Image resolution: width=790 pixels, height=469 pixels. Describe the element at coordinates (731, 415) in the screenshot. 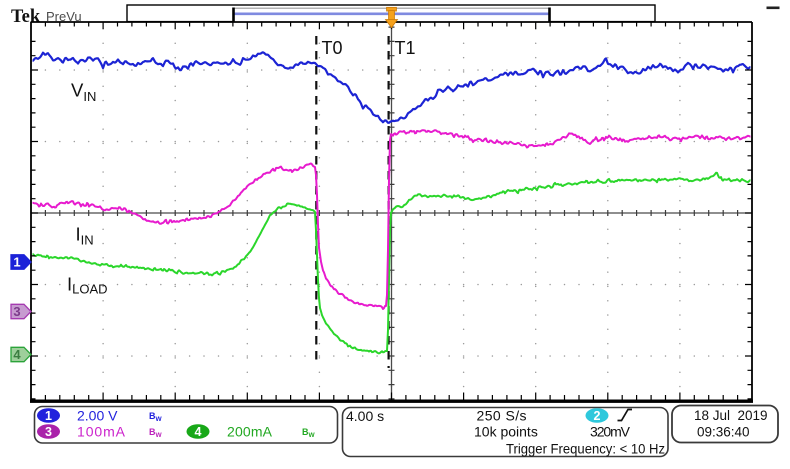

I see `svg-text: 18 Jul 2019` at that location.